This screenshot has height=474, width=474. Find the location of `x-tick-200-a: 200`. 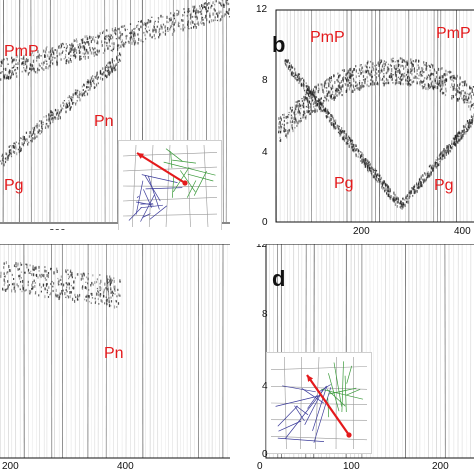

x-tick-200-a: 200 is located at coordinates (57, 230).